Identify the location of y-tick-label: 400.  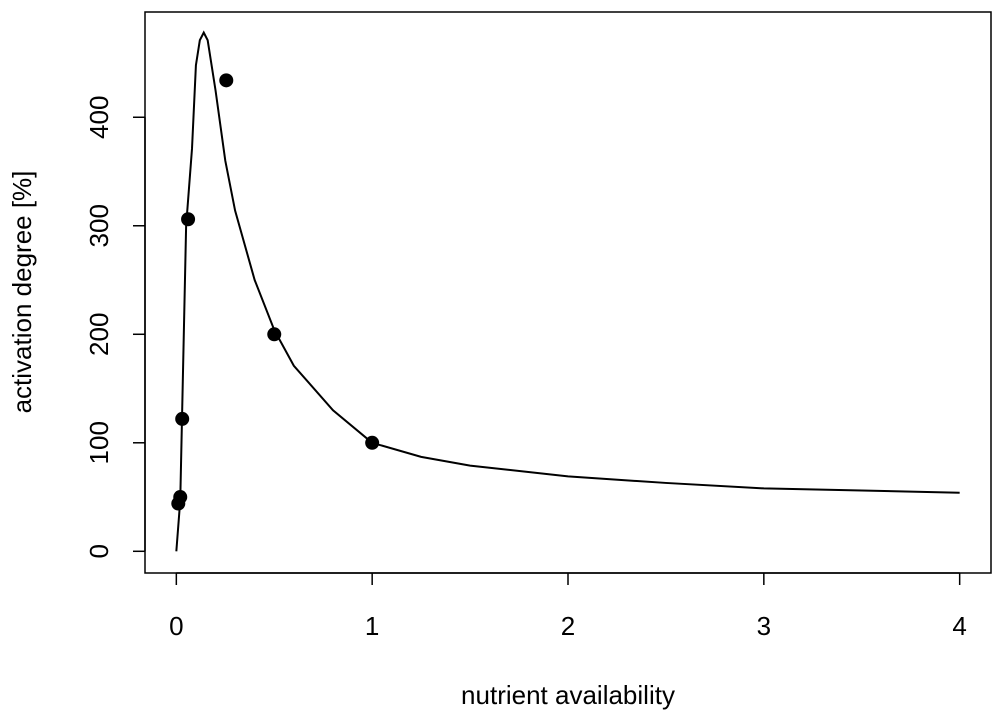
(99, 117).